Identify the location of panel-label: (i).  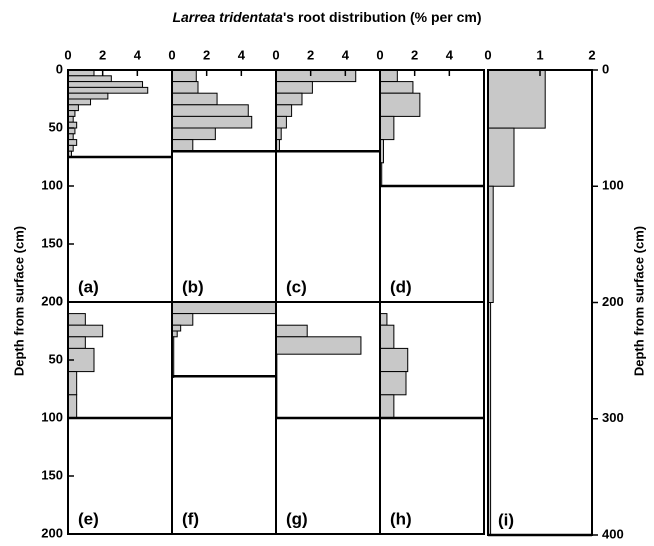
(506, 519).